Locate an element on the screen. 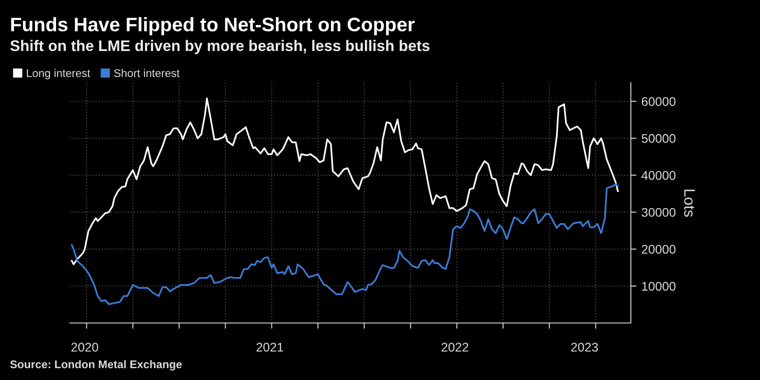 This screenshot has height=380, width=760. y-tick-label: 50000 is located at coordinates (659, 138).